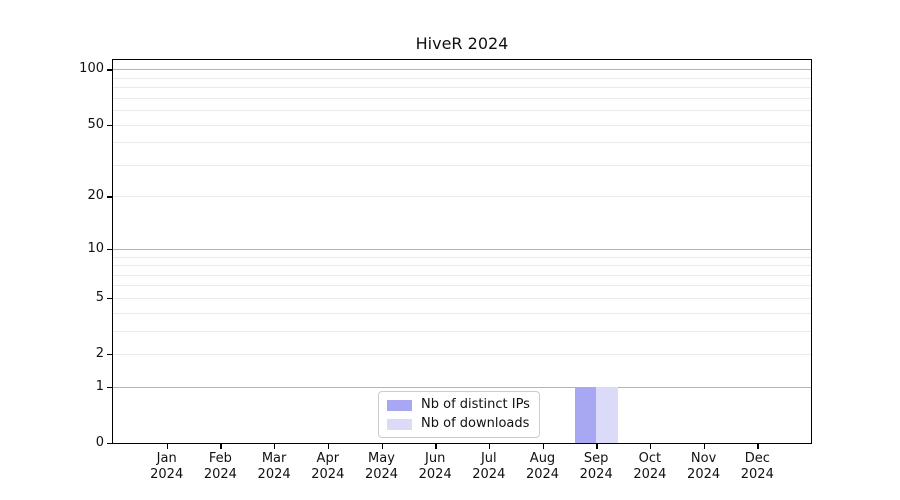  I want to click on bar-distinct-ips-sep, so click(585, 414).